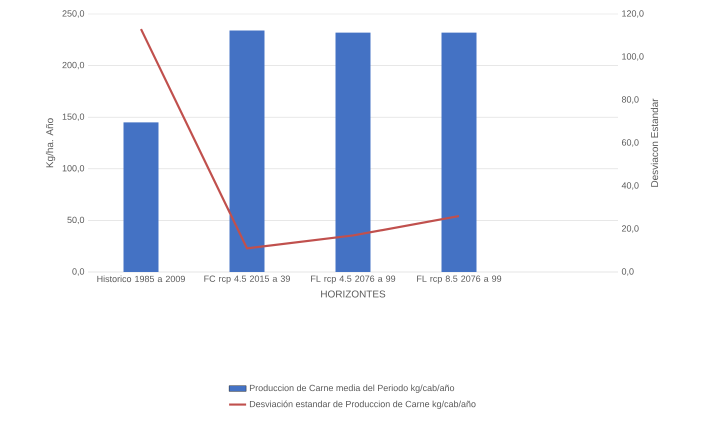 The image size is (706, 433). I want to click on y2-axis-title: Desviacon Estandar, so click(654, 142).